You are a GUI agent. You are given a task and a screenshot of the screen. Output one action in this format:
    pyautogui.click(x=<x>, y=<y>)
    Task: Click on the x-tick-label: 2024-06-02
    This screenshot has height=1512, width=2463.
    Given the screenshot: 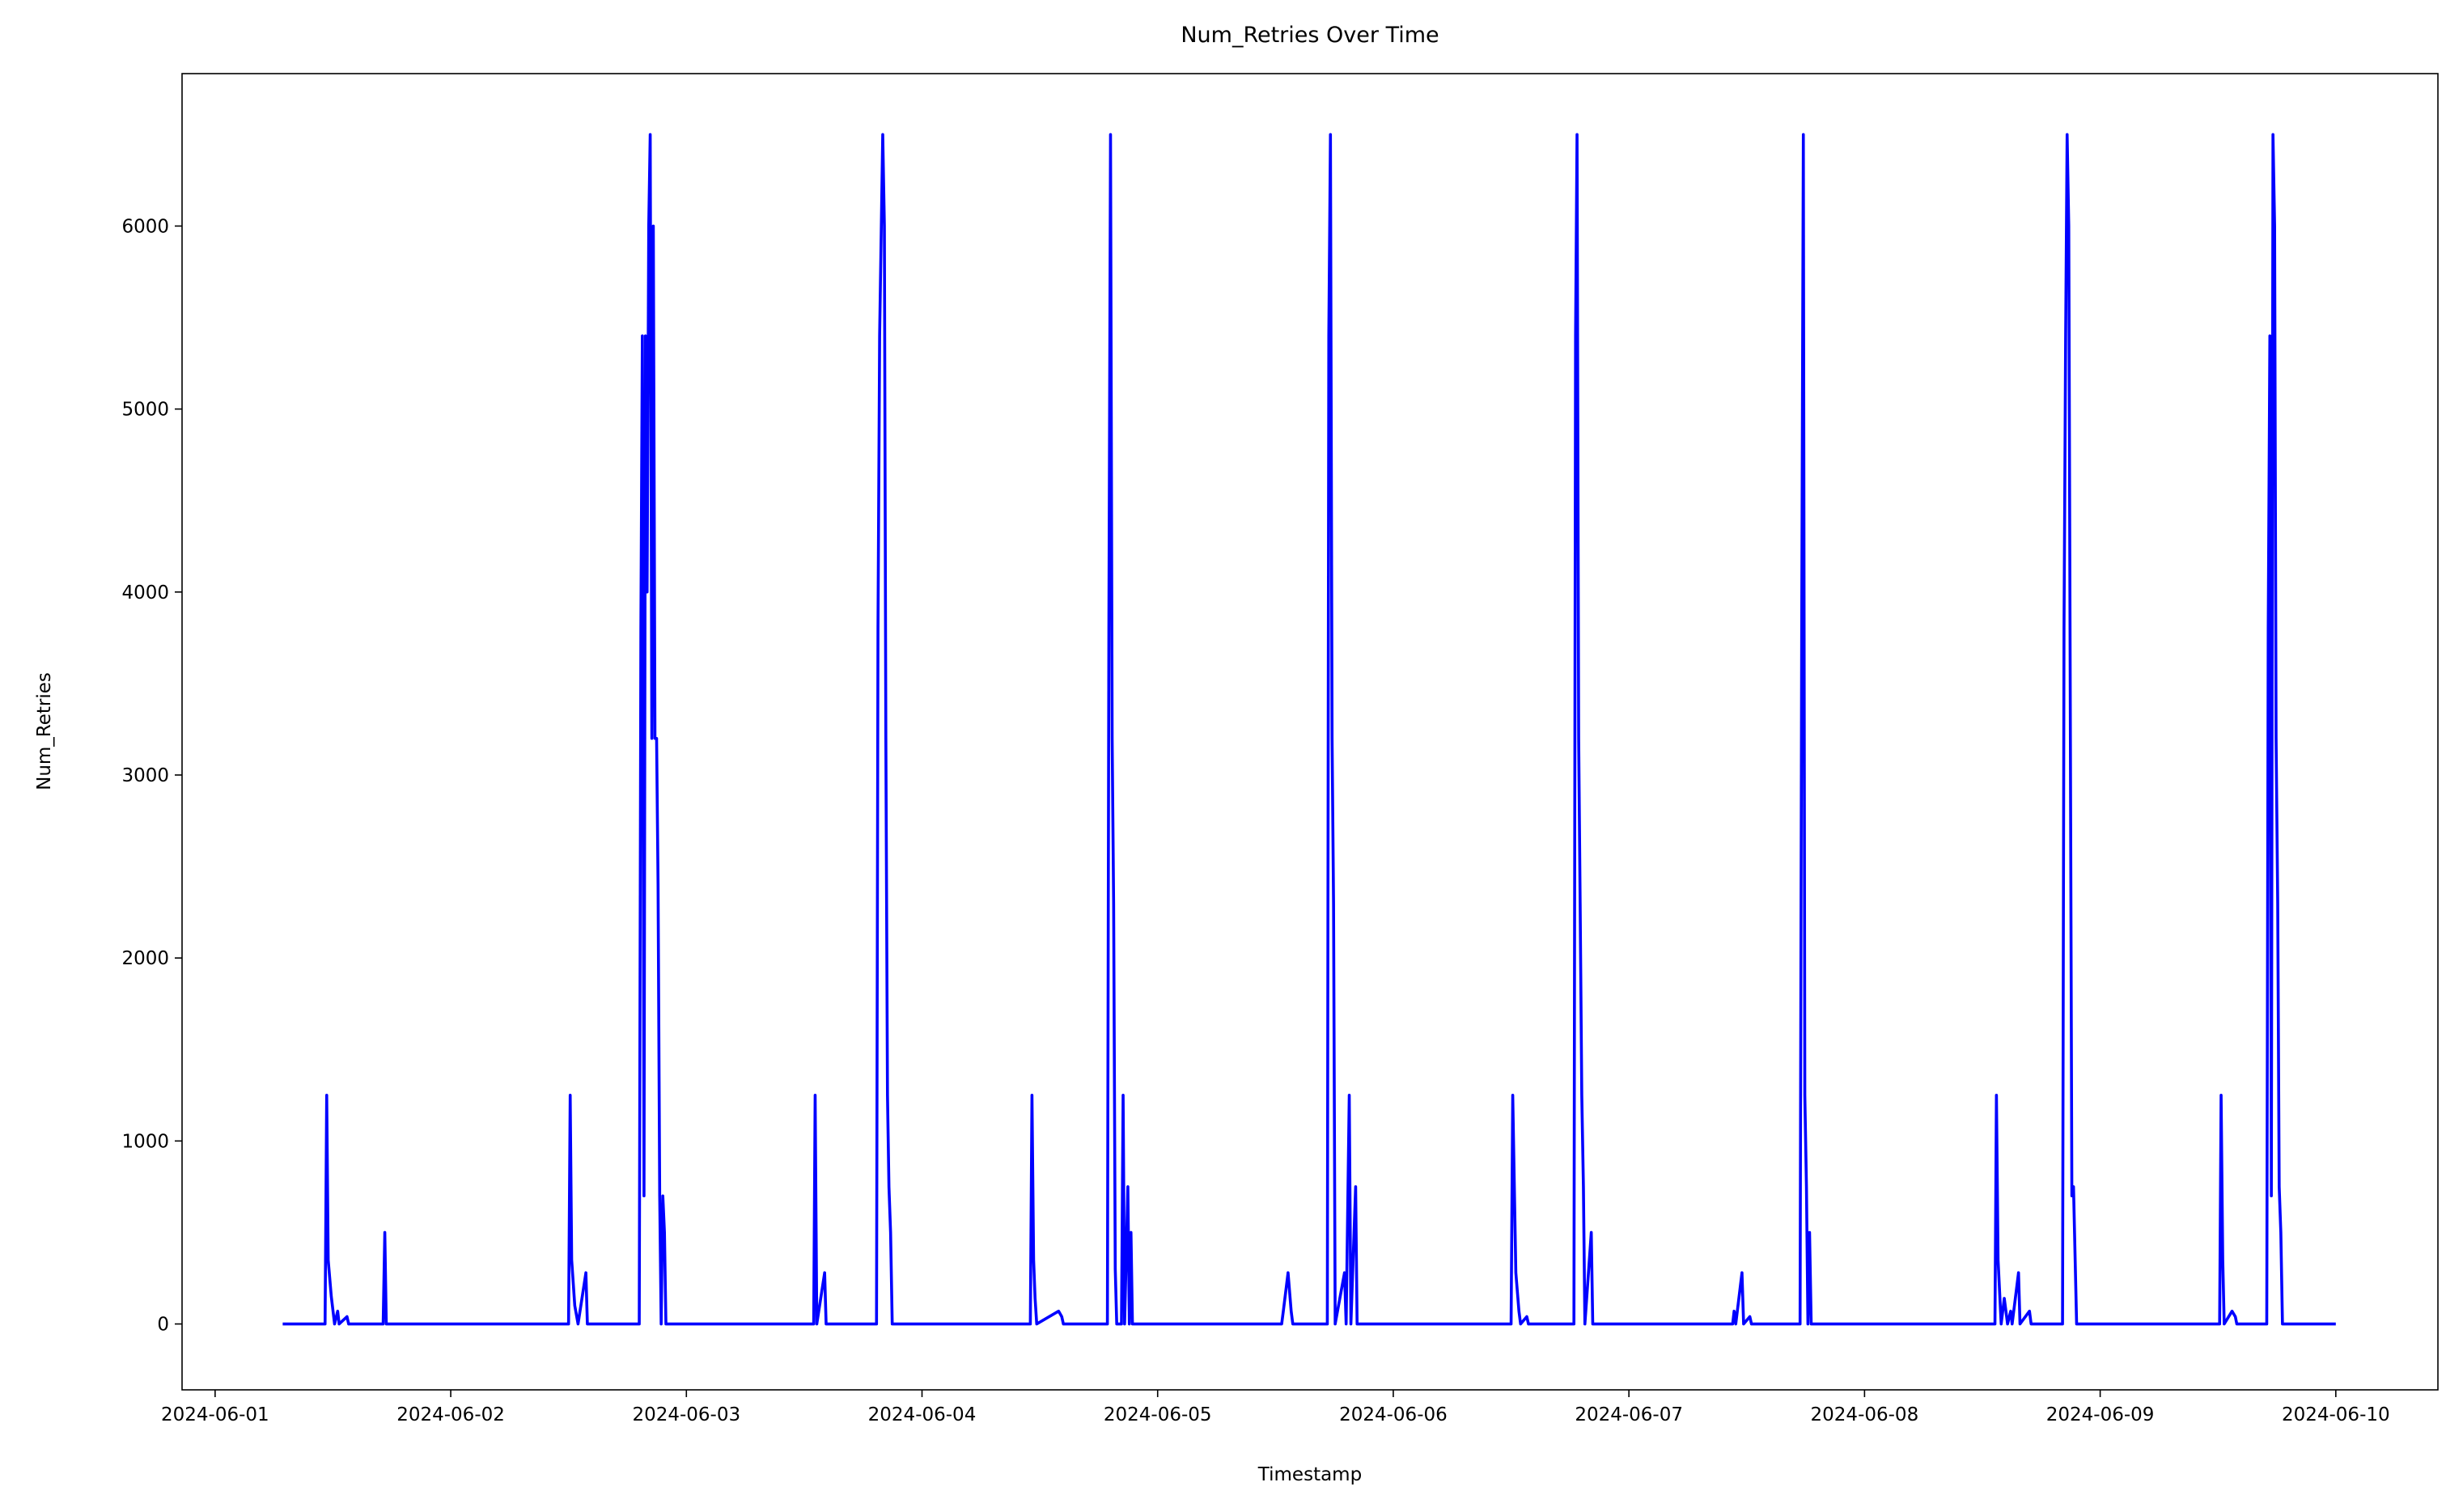 What is the action you would take?
    pyautogui.click(x=450, y=1414)
    